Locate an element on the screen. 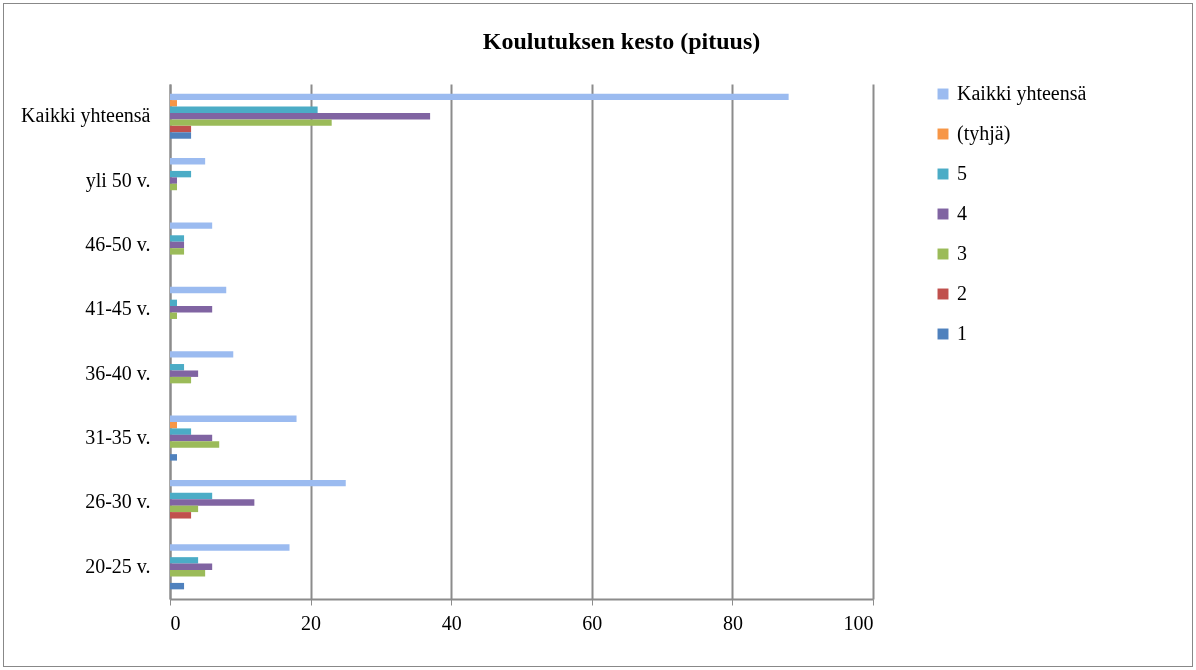  x-tick-label: 40 is located at coordinates (451, 622).